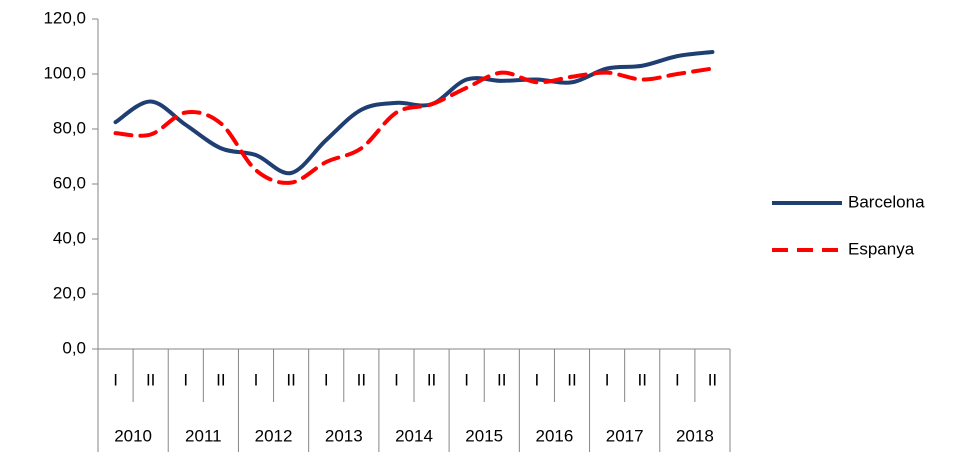 Image resolution: width=960 pixels, height=454 pixels. I want to click on x-group-label: 2010, so click(133, 435).